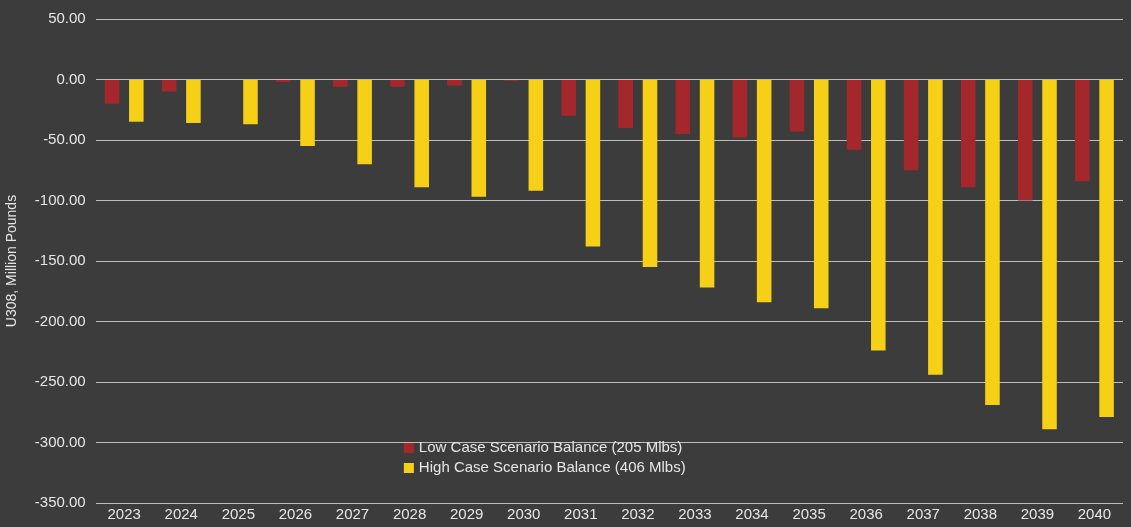  What do you see at coordinates (695, 514) in the screenshot?
I see `x-tick-label: 2033` at bounding box center [695, 514].